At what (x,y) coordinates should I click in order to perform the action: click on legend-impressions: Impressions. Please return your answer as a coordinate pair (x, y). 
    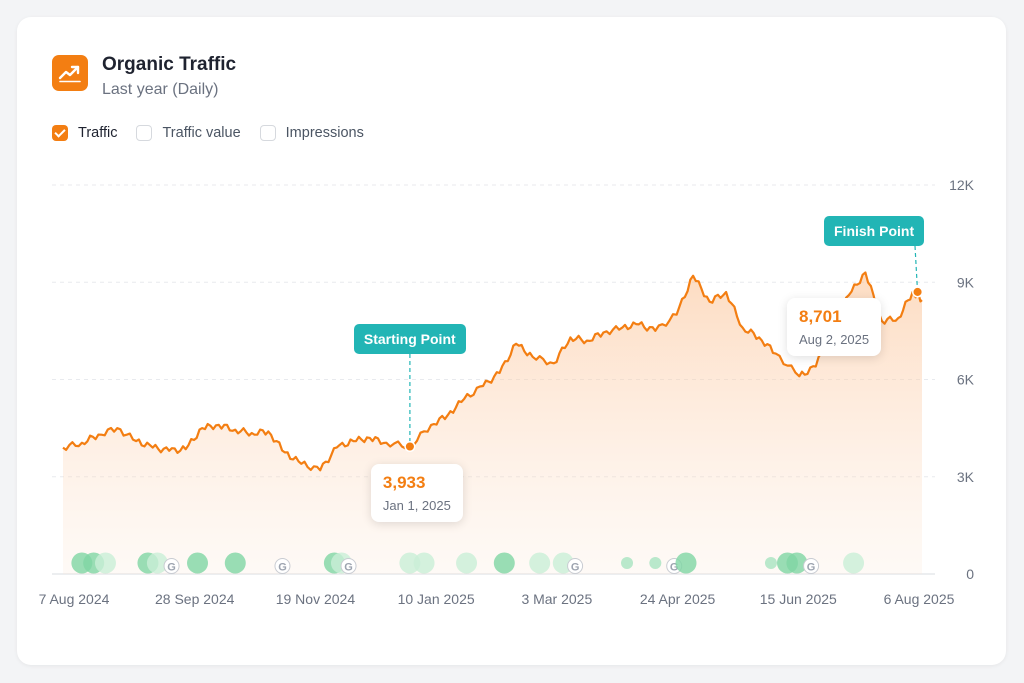
    Looking at the image, I should click on (311, 133).